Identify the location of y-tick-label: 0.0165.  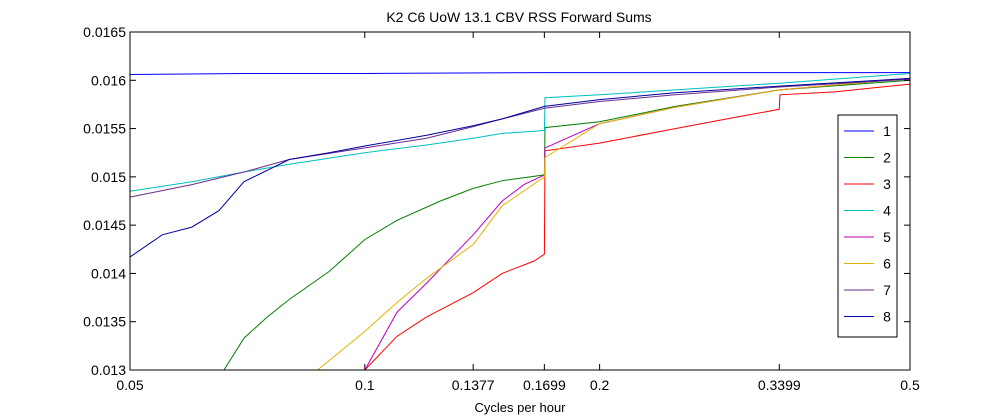
(104, 32).